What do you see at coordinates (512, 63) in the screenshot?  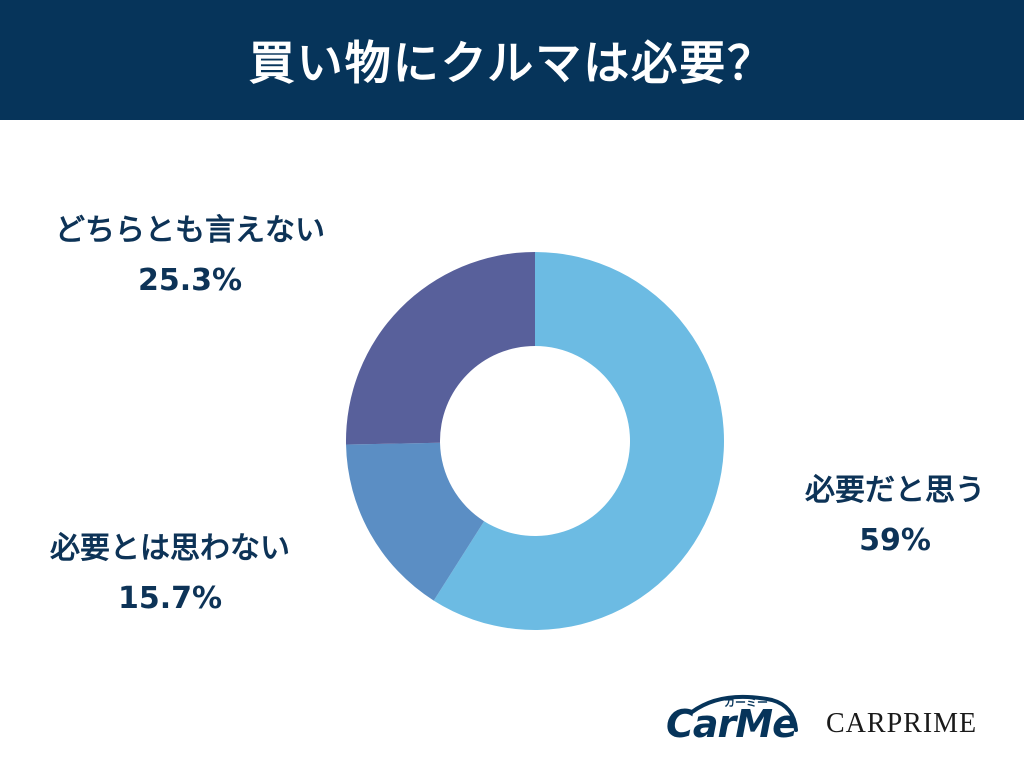 I see `chart-title: 買い物にクルマは必要？` at bounding box center [512, 63].